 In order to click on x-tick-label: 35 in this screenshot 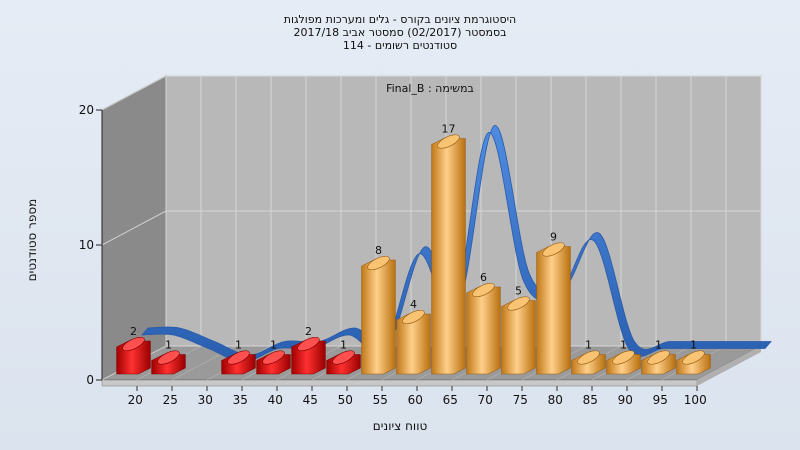, I will do `click(240, 400)`.